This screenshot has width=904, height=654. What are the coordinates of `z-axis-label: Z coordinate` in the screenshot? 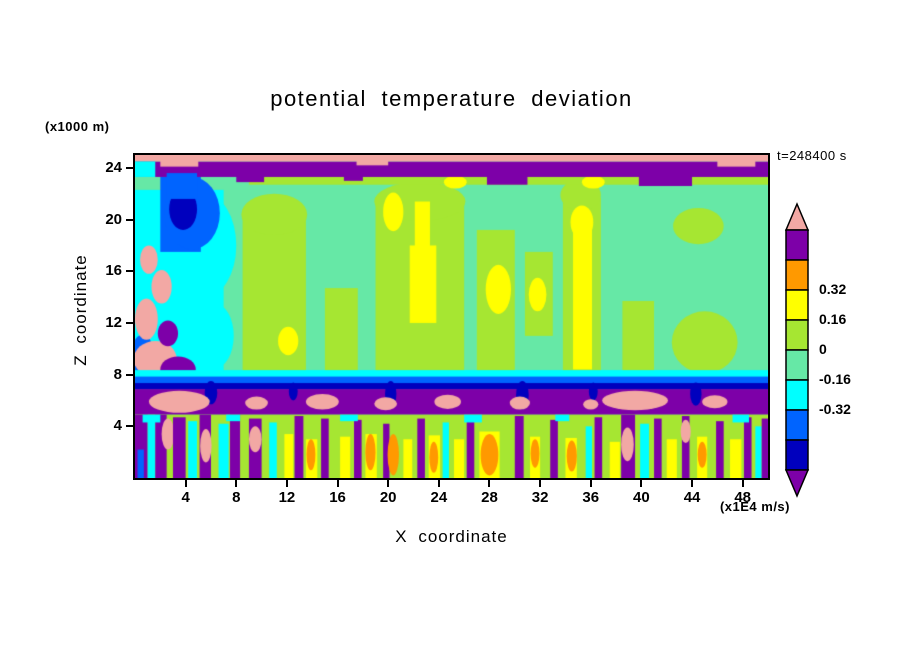 It's located at (80, 310).